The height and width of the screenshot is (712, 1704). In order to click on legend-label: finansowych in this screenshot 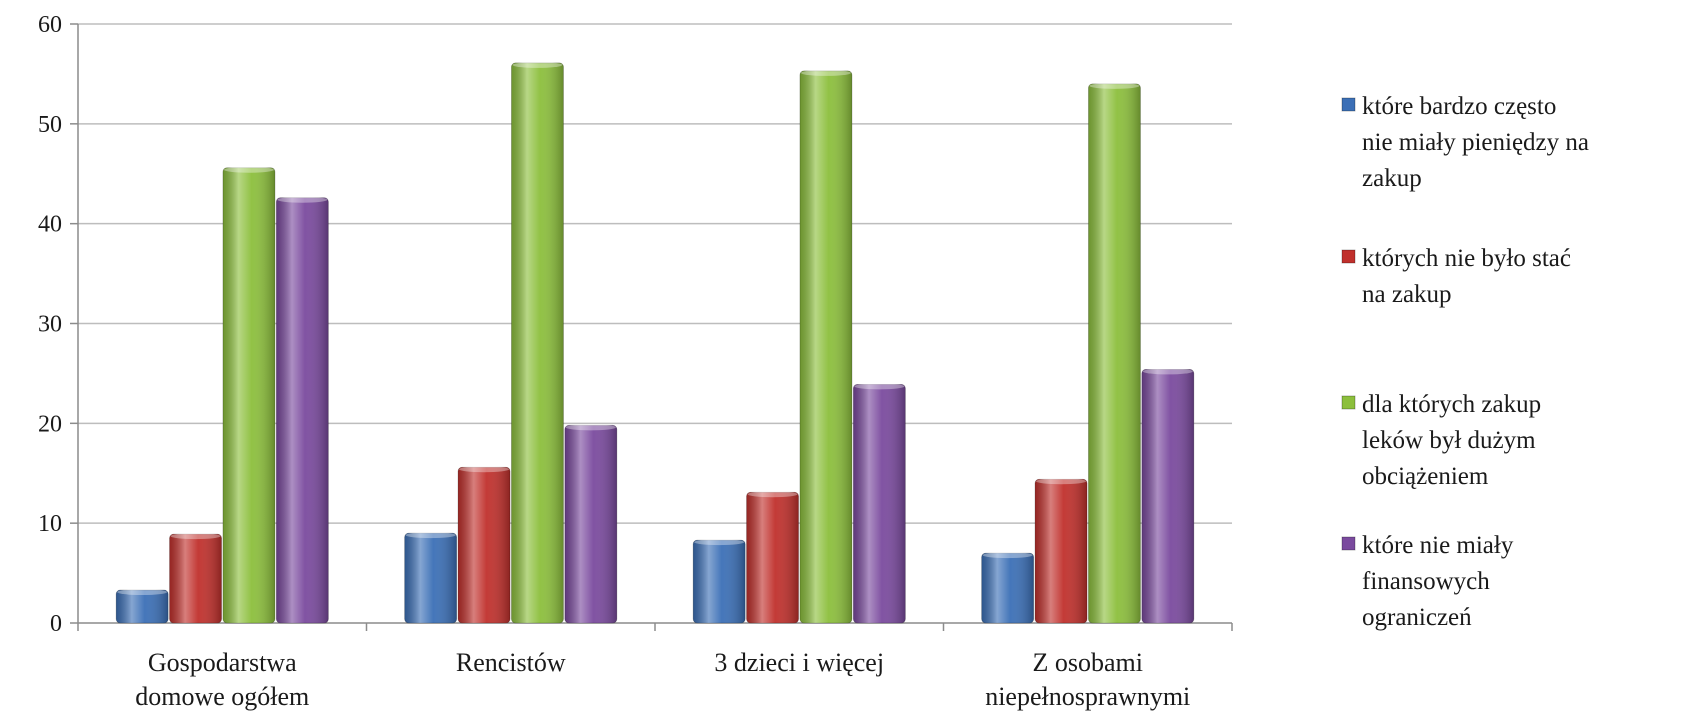, I will do `click(1426, 581)`.